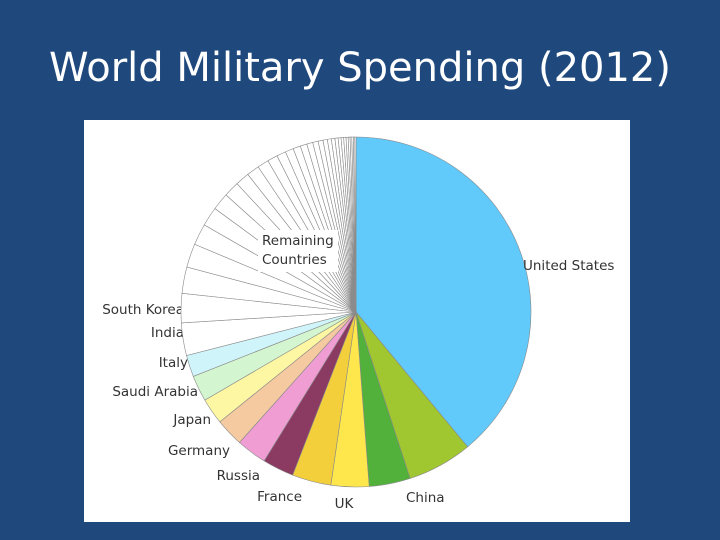 The height and width of the screenshot is (540, 720). Describe the element at coordinates (425, 498) in the screenshot. I see `slice-label-china: China` at that location.